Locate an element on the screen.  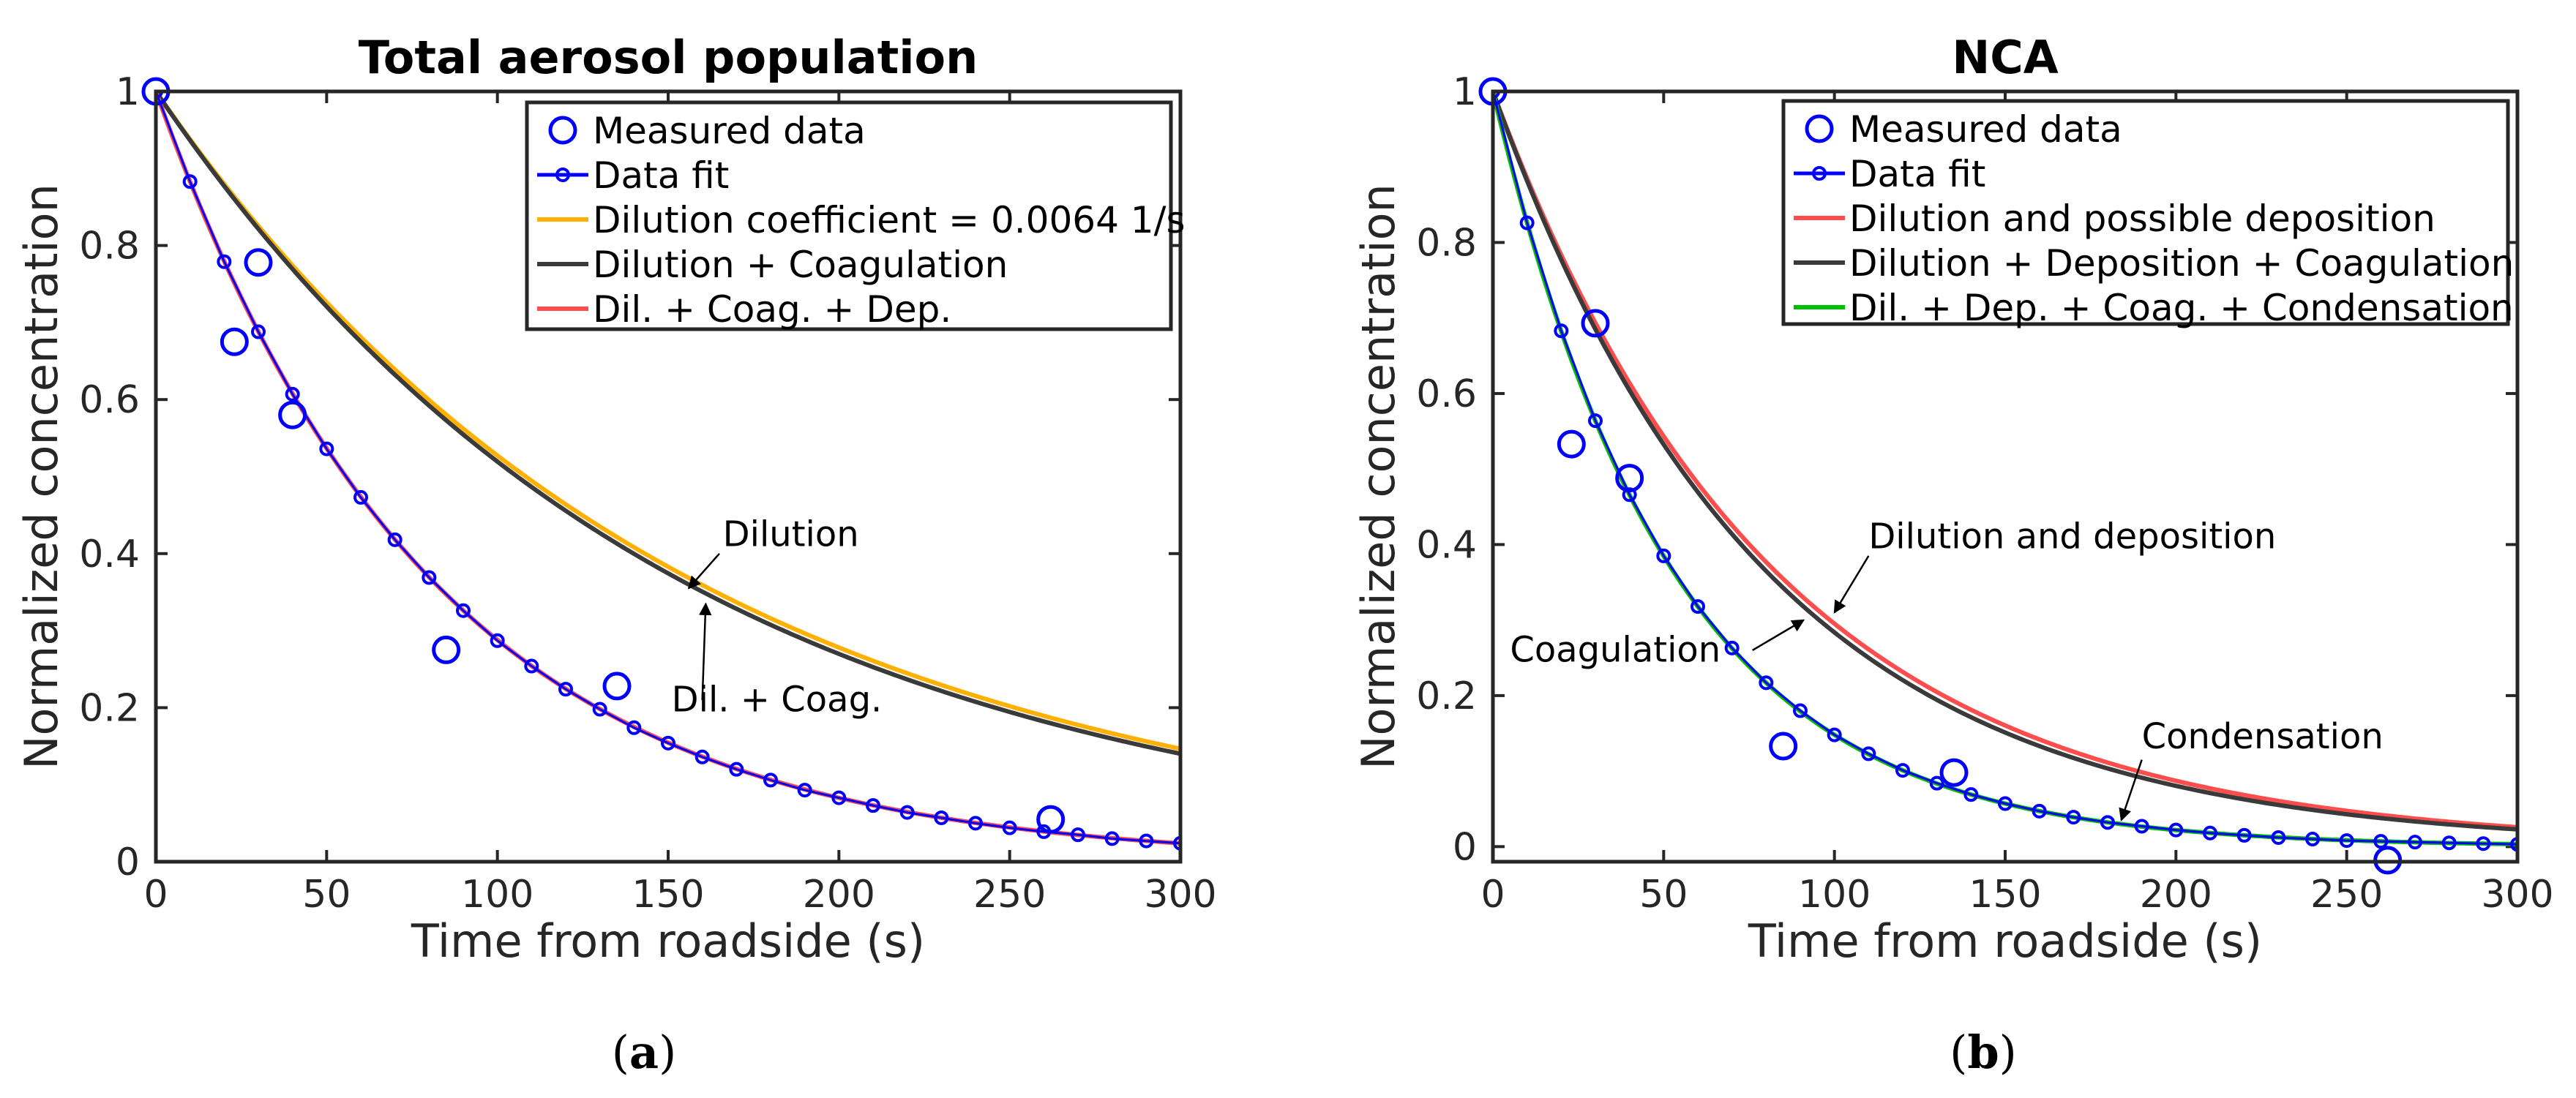
legend-label: Dil. + Dep. + Coag. + Condensation is located at coordinates (2181, 308).